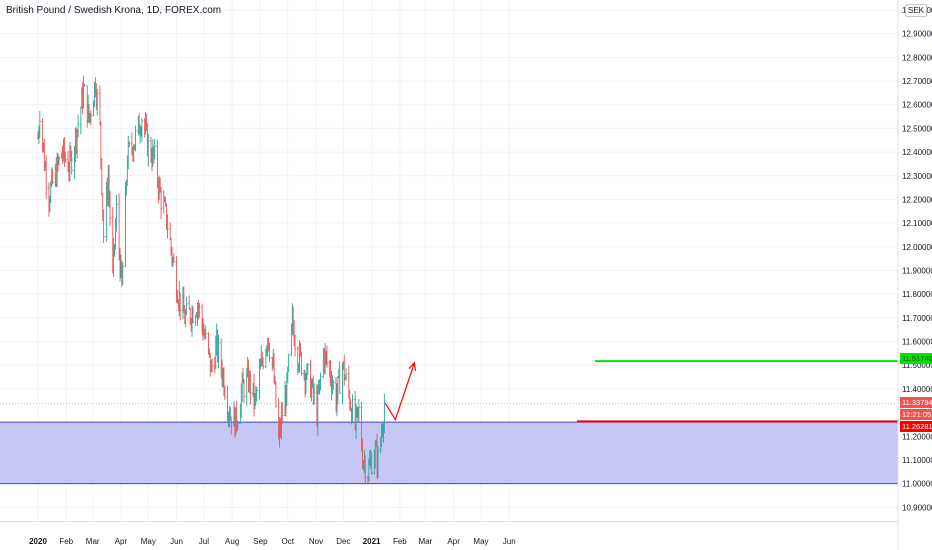 This screenshot has width=932, height=550. I want to click on y-tick-label: 12.00000, so click(917, 247).